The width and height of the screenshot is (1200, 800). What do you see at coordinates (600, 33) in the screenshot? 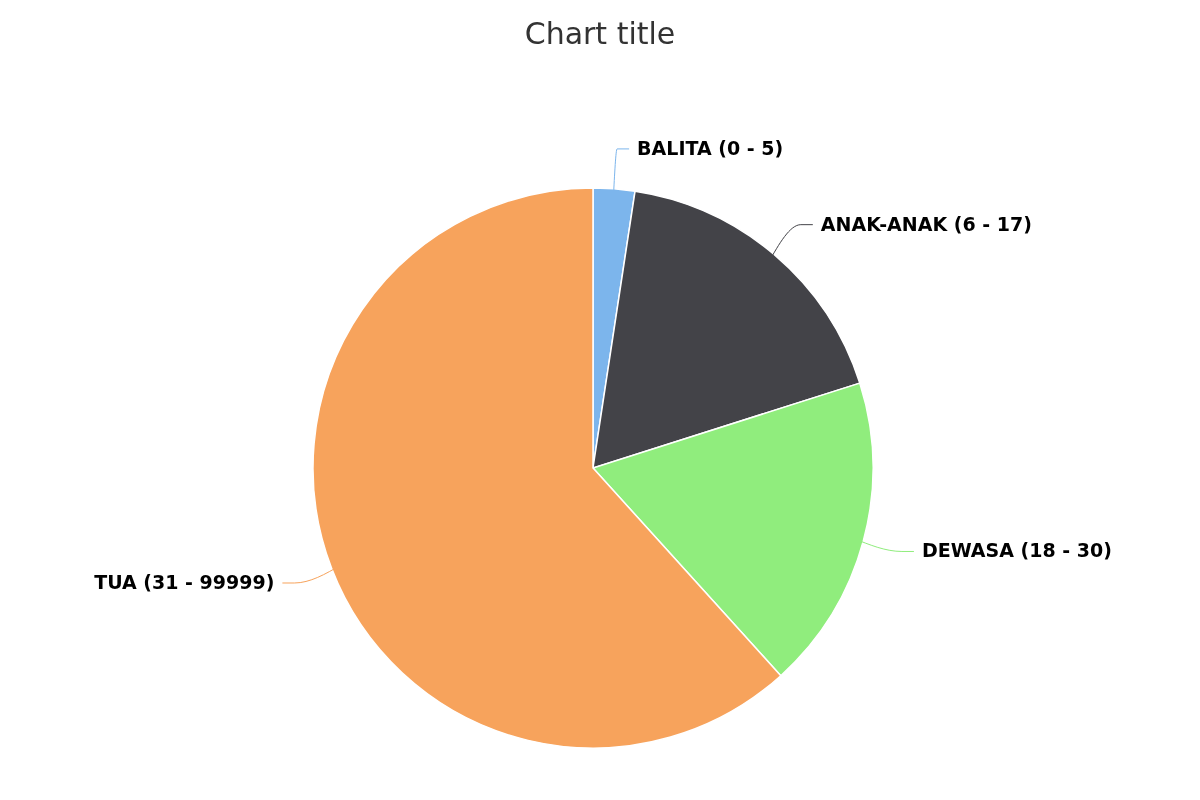
I see `chart-title: Chart title` at bounding box center [600, 33].